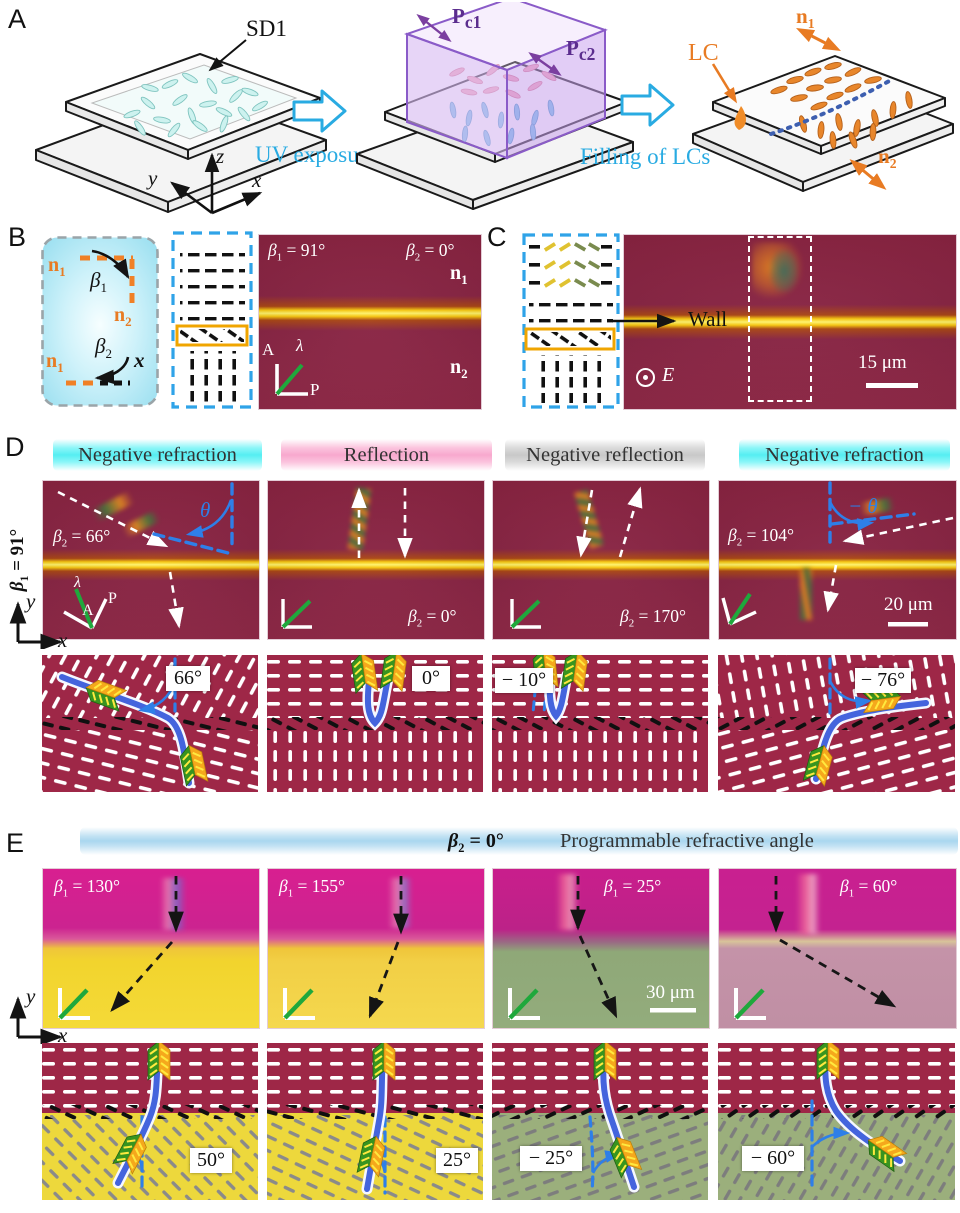  I want to click on patterned-rows, so click(570, 265).